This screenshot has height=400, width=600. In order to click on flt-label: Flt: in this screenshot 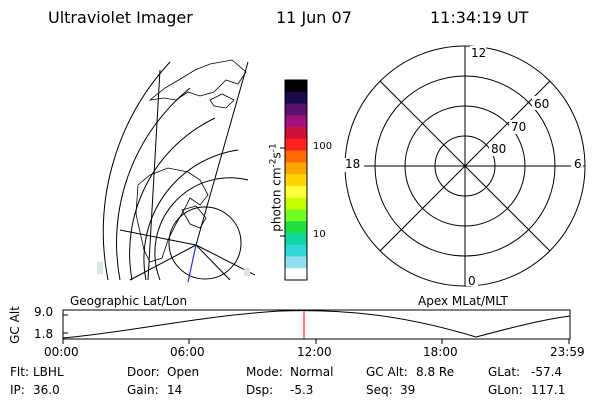, I will do `click(19, 372)`.